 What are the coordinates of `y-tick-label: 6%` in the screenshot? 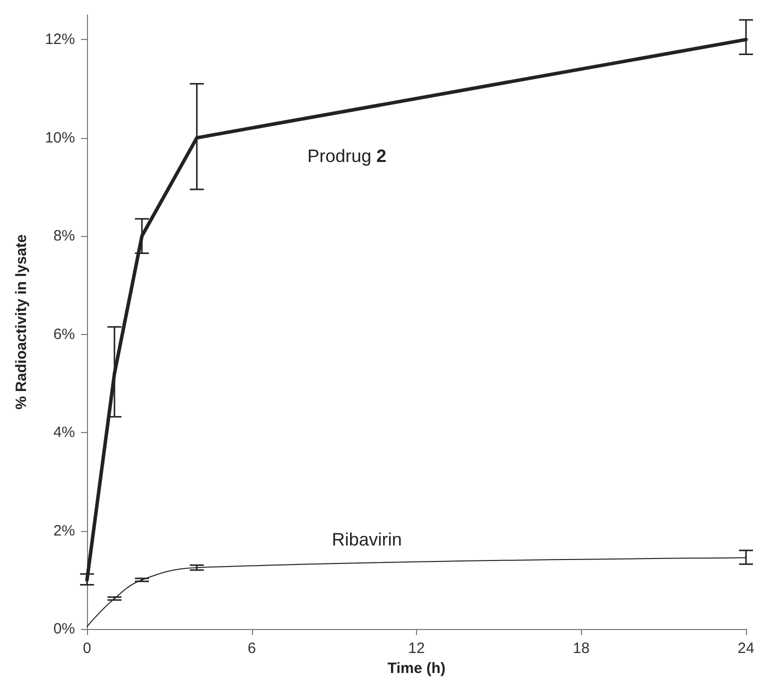 It's located at (64, 334).